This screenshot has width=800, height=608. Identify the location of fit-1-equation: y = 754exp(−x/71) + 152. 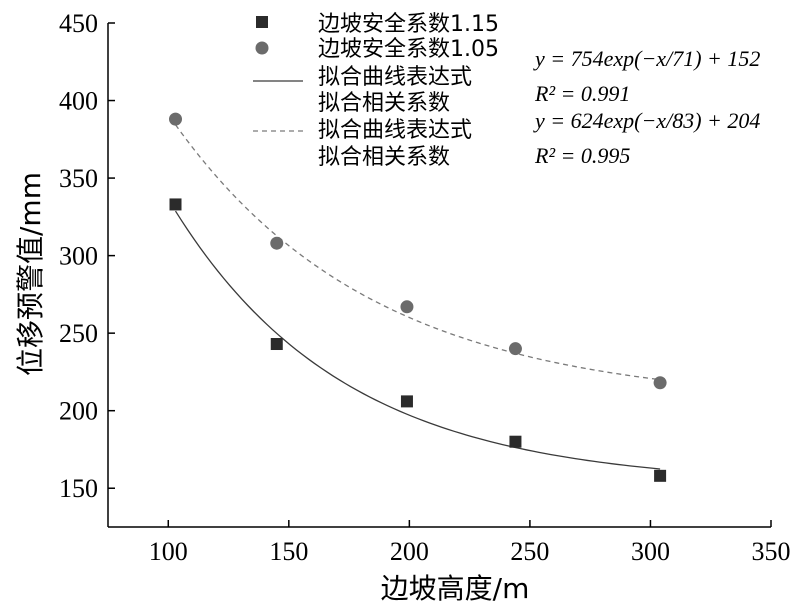
(646, 58).